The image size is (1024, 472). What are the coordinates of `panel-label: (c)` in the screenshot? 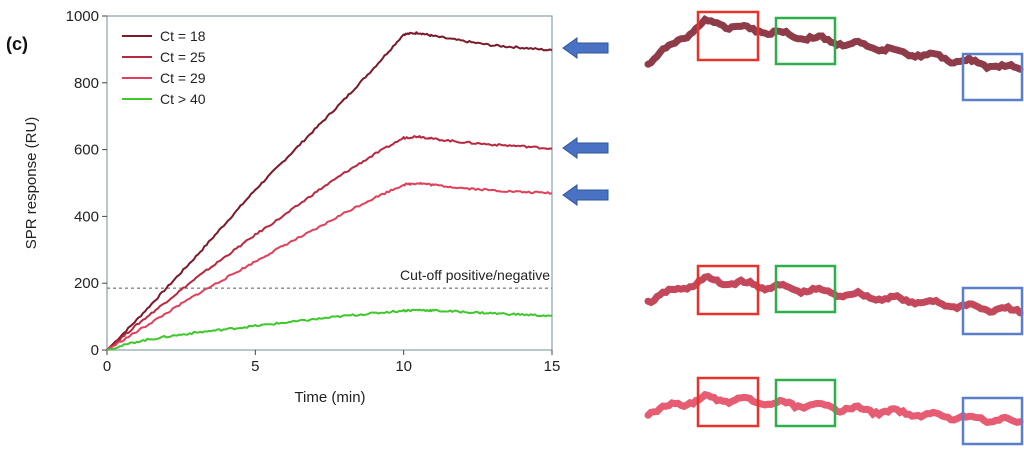 It's located at (17, 44).